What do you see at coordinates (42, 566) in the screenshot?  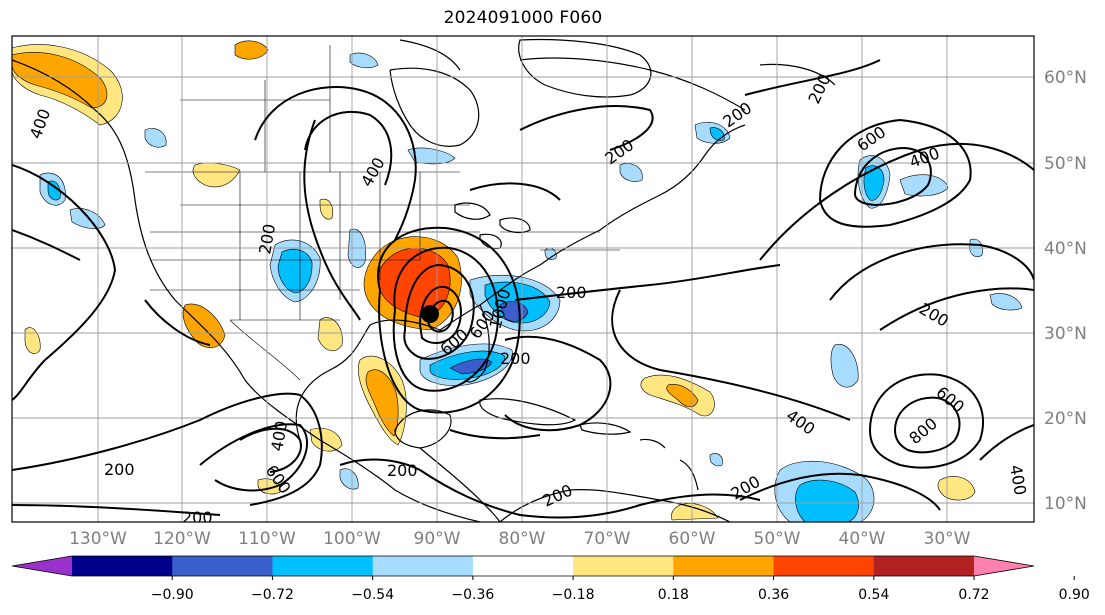 I see `colorbar-extend-low` at bounding box center [42, 566].